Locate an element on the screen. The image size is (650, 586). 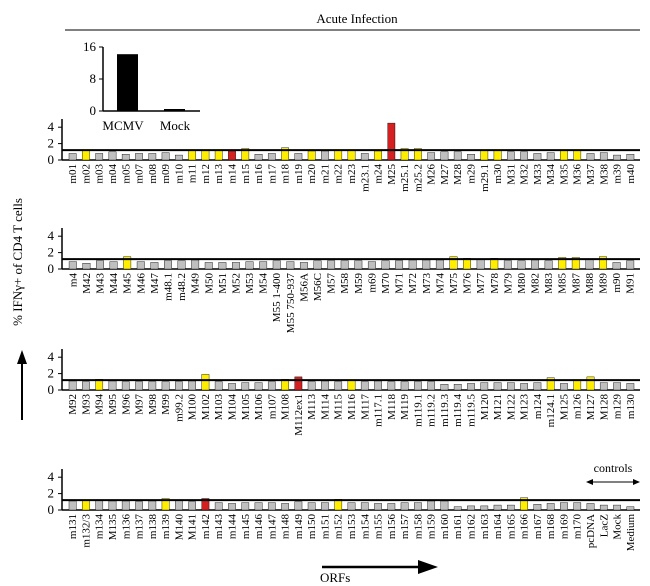
x-tick-label: m21 is located at coordinates (325, 174).